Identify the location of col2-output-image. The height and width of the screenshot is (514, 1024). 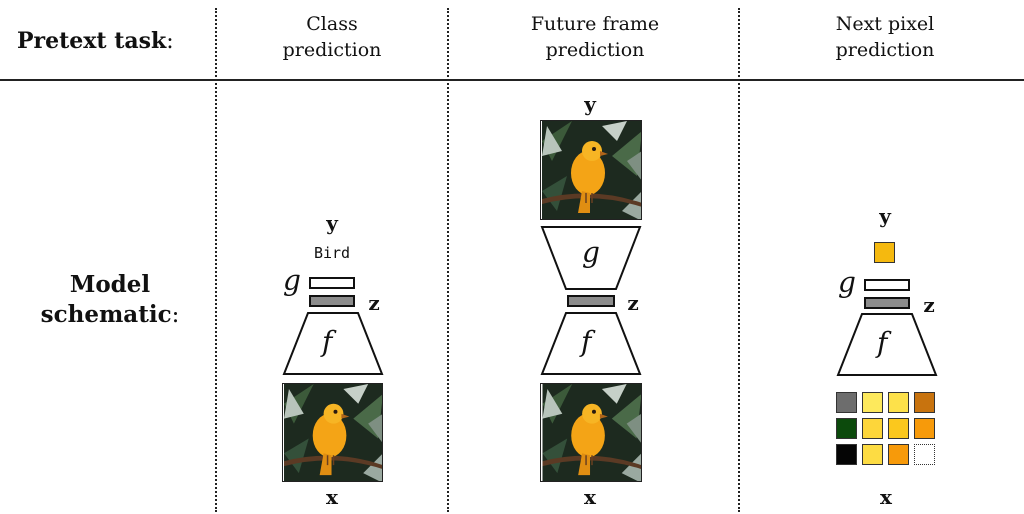
(591, 170).